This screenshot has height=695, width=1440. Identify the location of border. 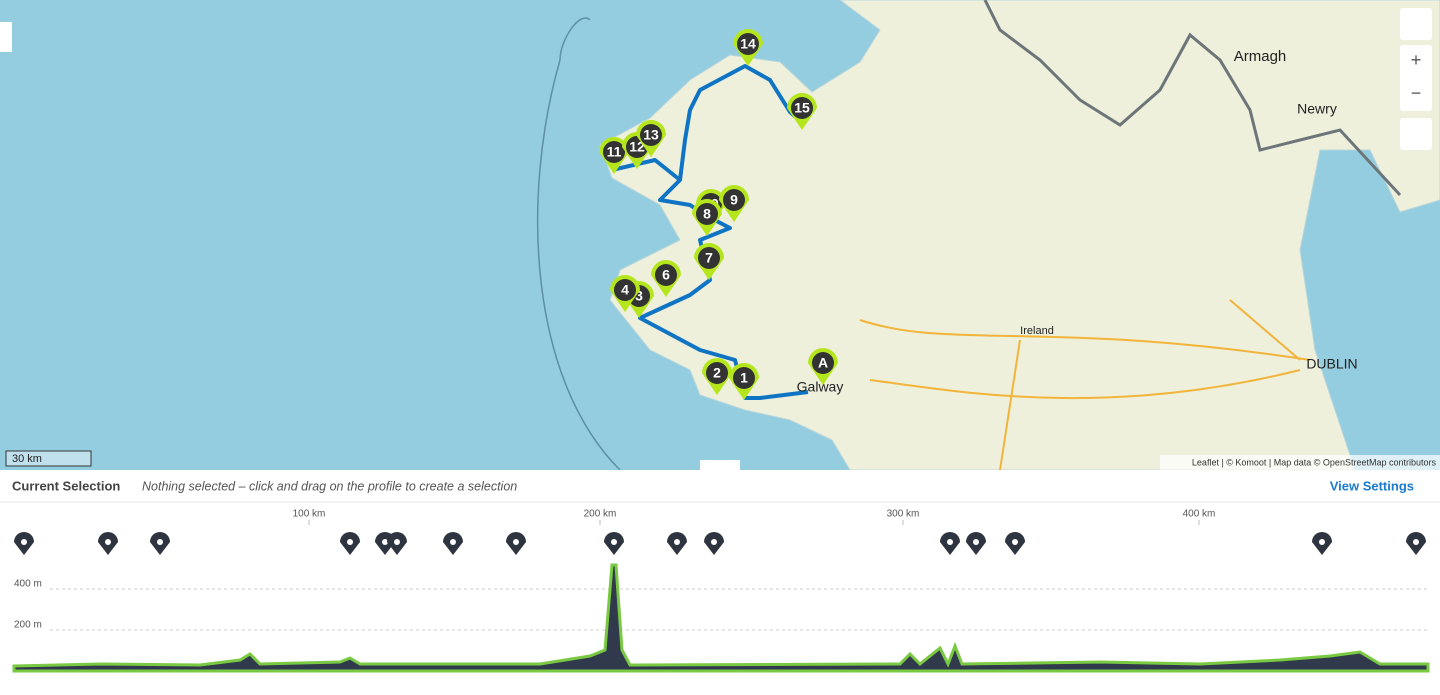
(1192, 98).